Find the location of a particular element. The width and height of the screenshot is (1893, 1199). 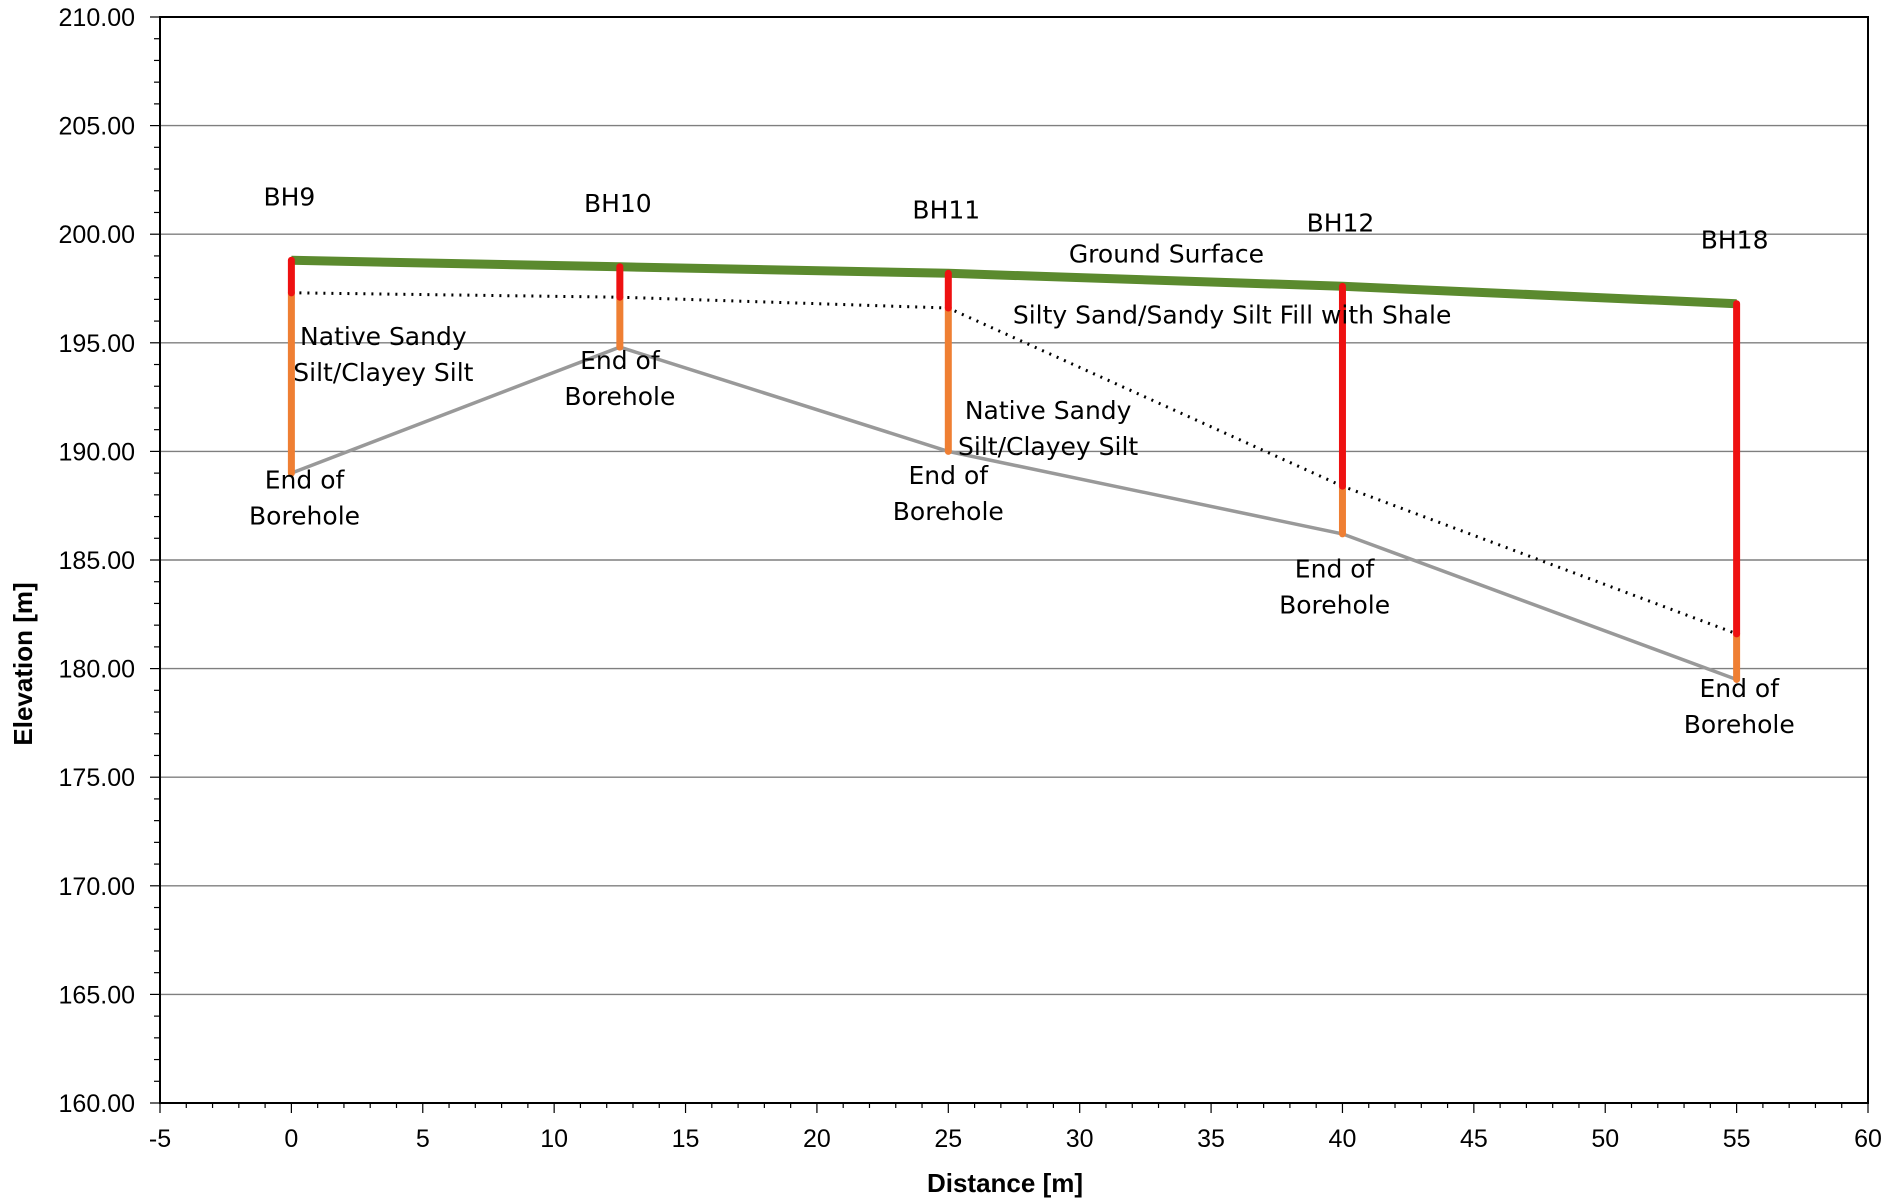

x-tick-label: 55 is located at coordinates (1737, 1139).